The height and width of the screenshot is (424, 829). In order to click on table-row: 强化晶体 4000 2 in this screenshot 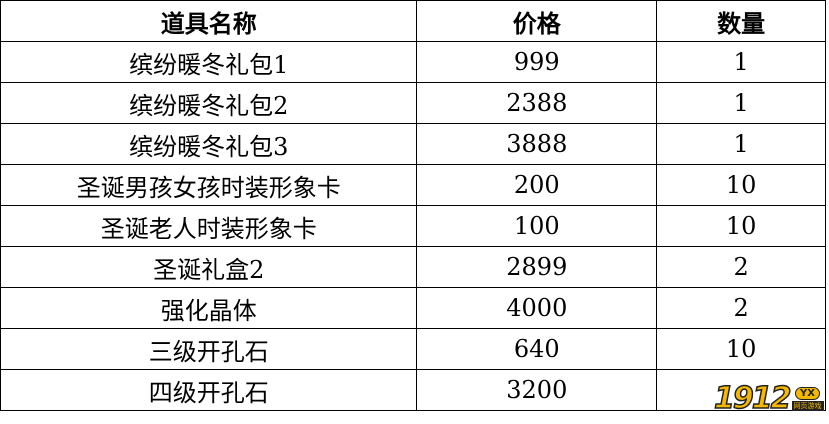, I will do `click(413, 308)`.